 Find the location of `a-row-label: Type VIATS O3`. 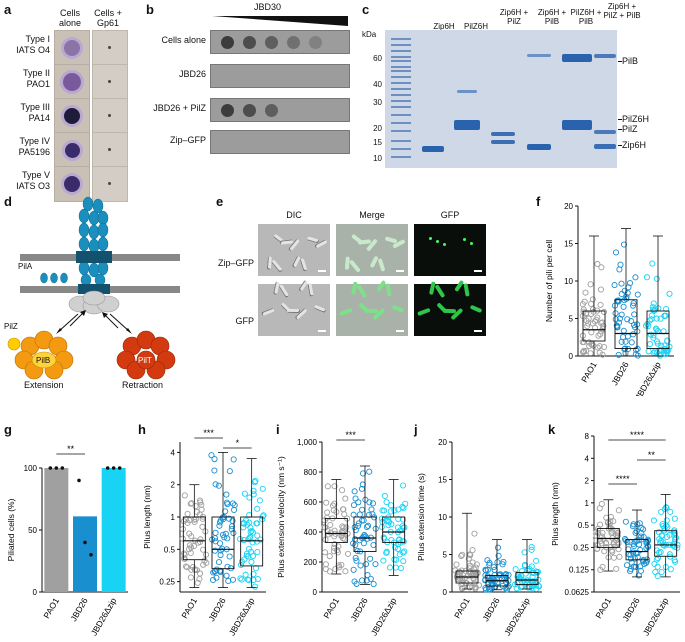

a-row-label: Type VIATS O3 is located at coordinates (25, 181).